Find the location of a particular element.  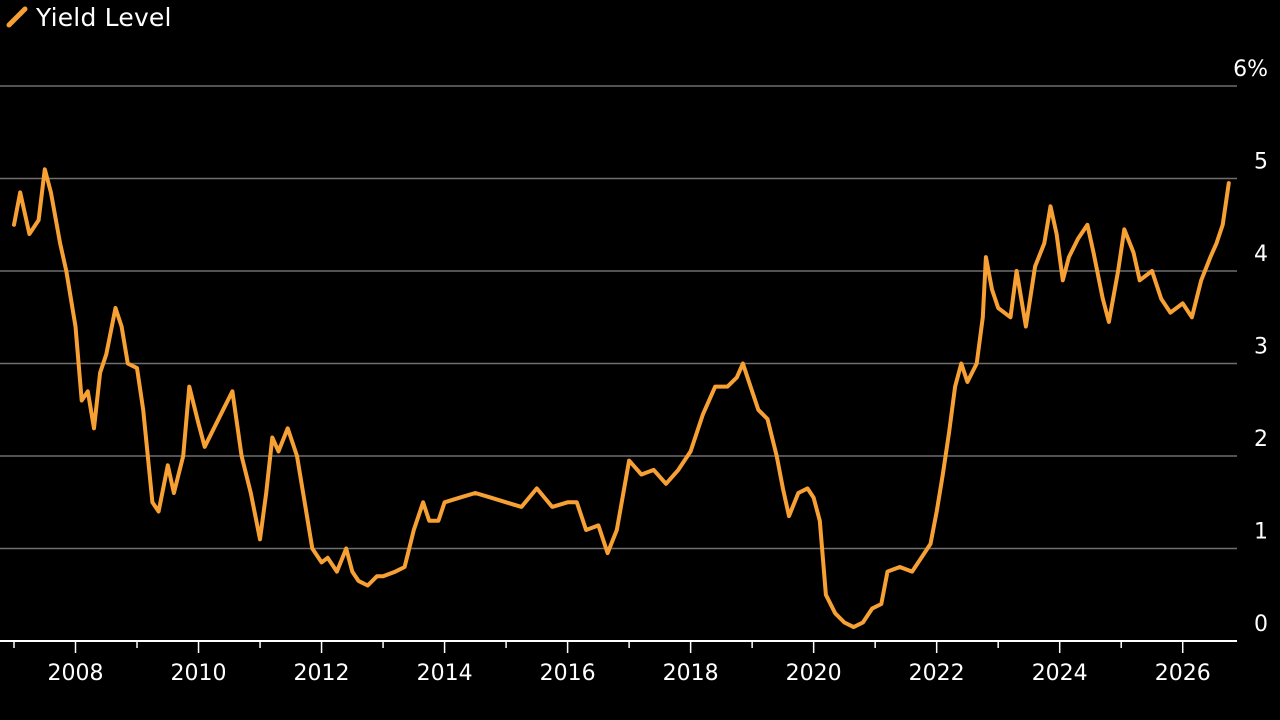

x-tick-label: 2010 is located at coordinates (199, 673).